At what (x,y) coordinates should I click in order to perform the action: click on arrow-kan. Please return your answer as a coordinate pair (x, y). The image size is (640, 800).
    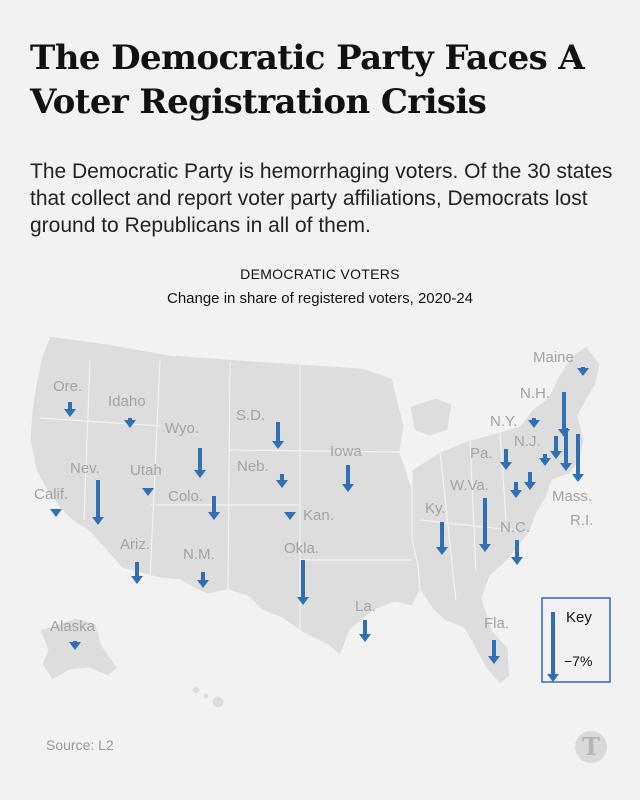
    Looking at the image, I should click on (290, 516).